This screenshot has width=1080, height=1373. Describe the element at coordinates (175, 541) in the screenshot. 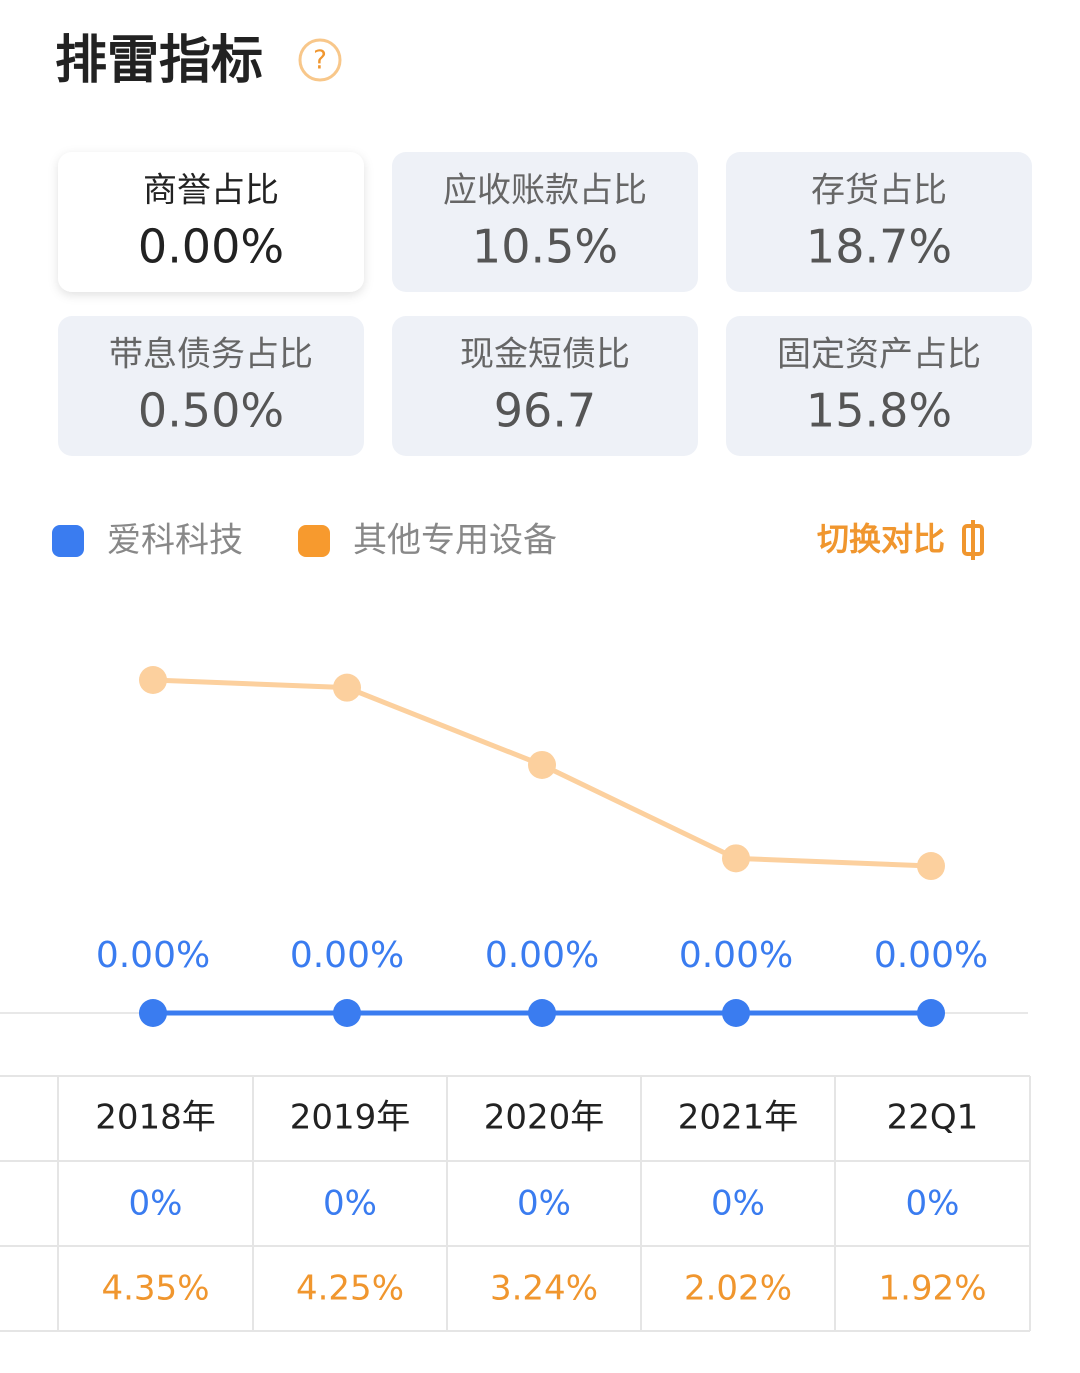

I see `legend-label: 爱科科技` at that location.